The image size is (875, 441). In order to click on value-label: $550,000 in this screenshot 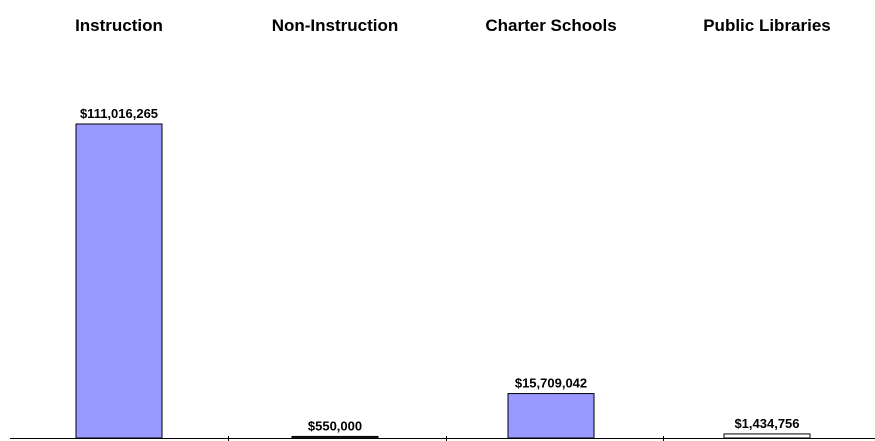, I will do `click(335, 425)`.